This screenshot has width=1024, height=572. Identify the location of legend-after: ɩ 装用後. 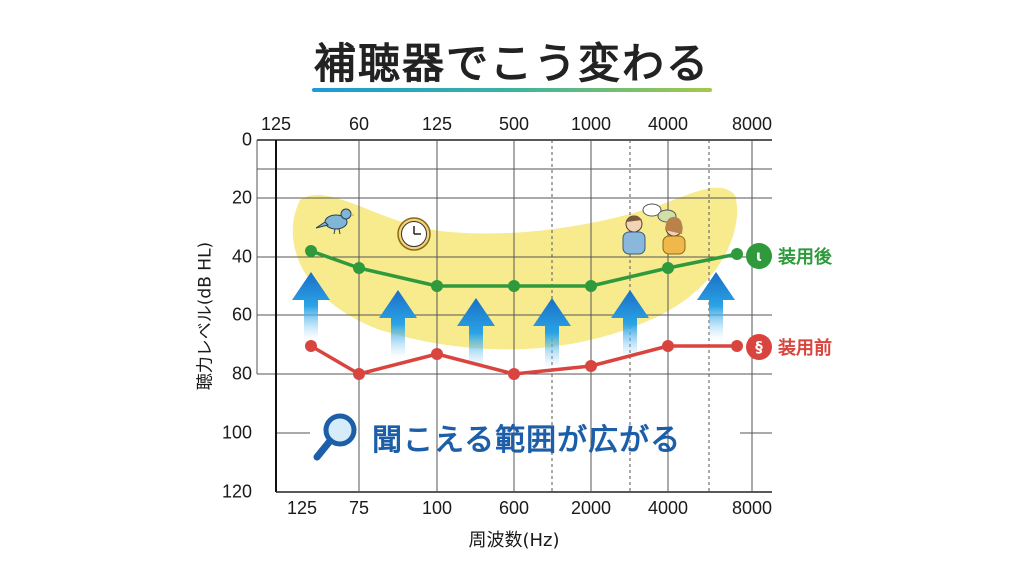
(789, 256).